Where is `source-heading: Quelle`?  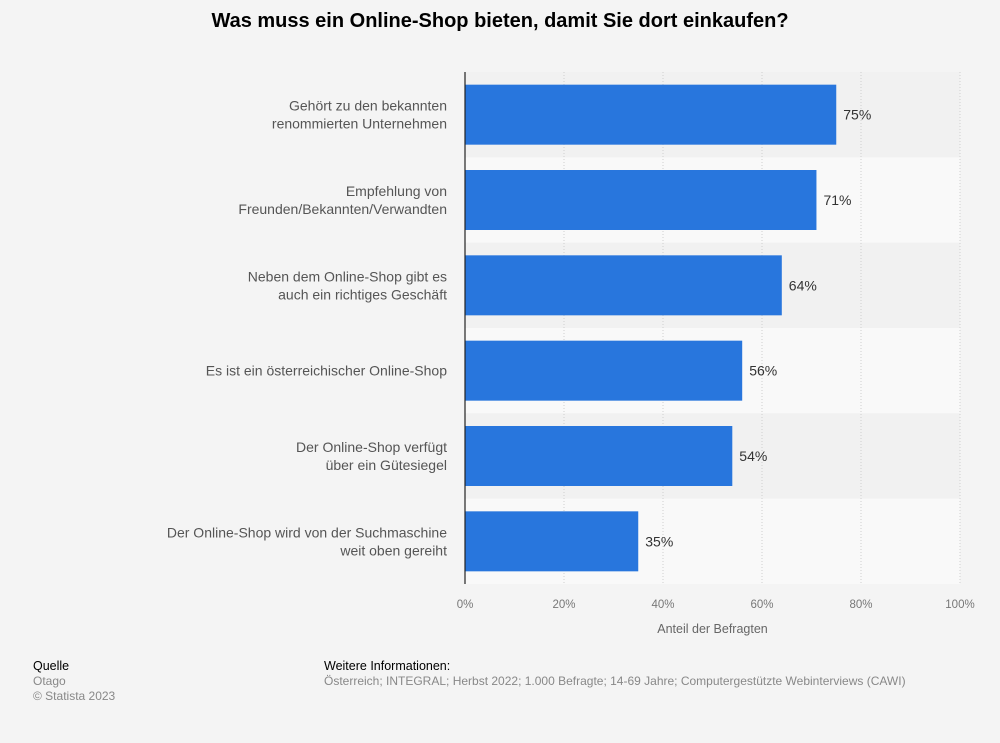
source-heading: Quelle is located at coordinates (51, 666).